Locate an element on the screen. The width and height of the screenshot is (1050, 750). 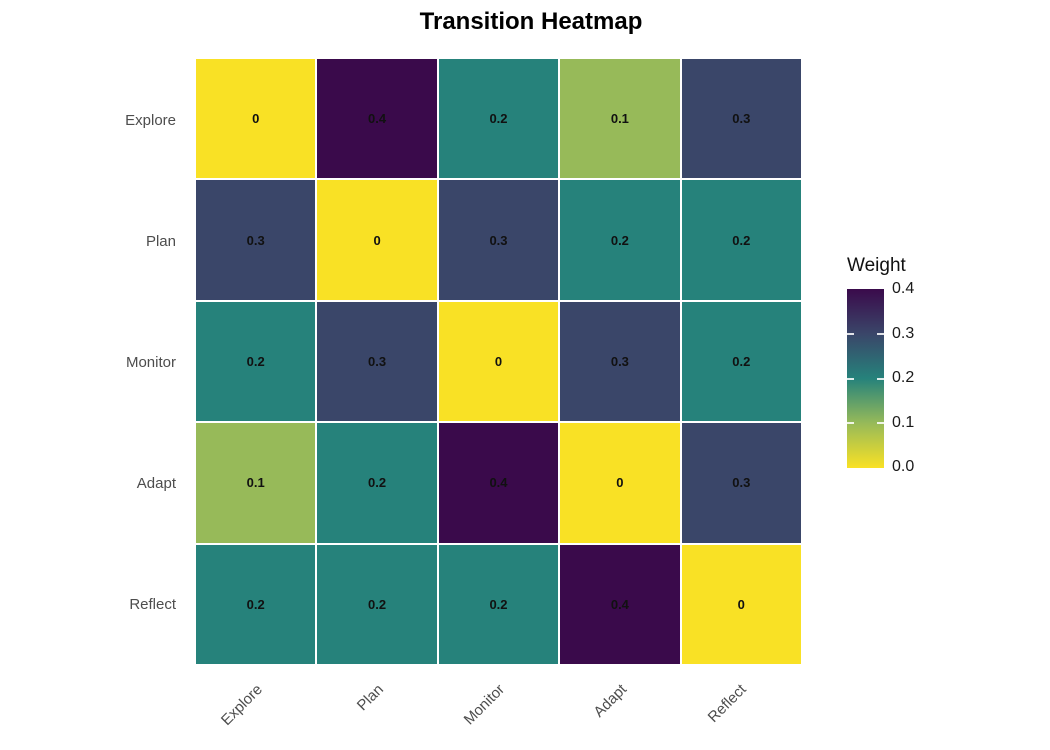
heatmap-cell-explore-reflect: 0.3 is located at coordinates (741, 119).